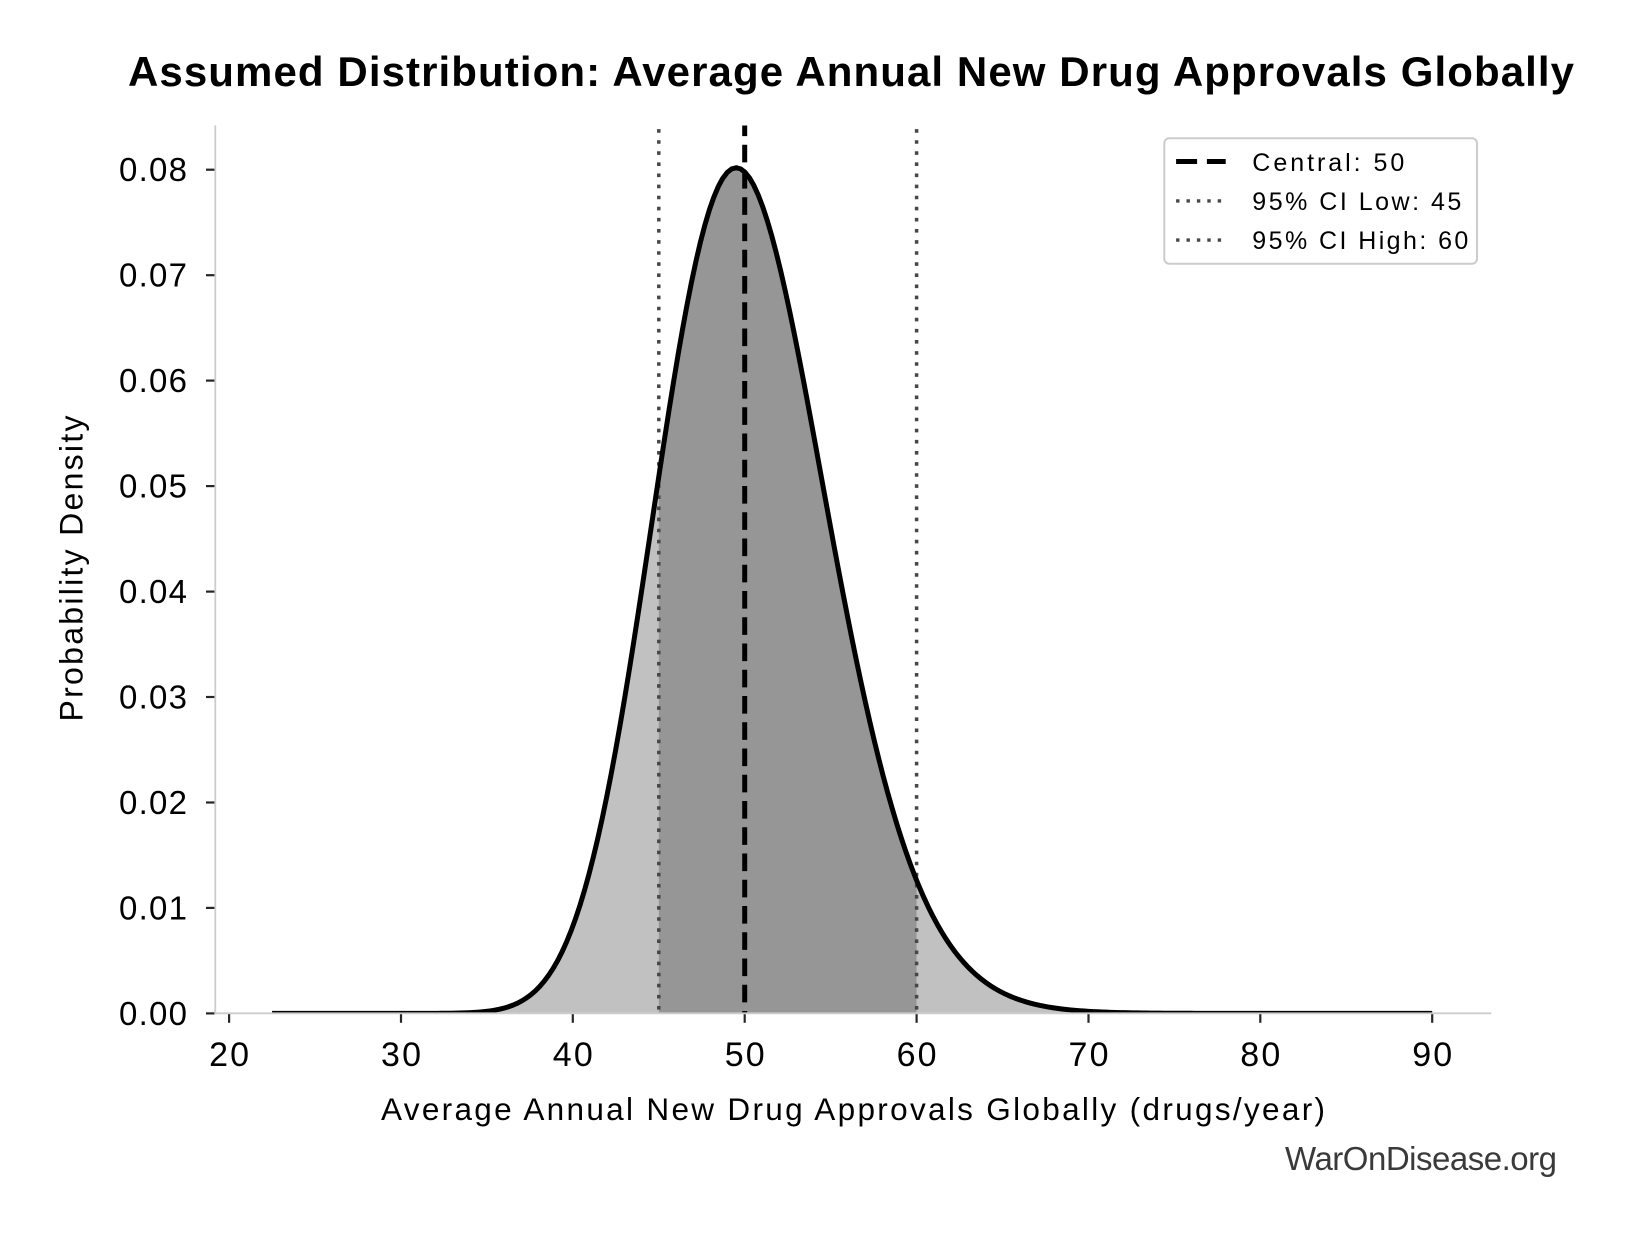  I want to click on svg-text: 0.00, so click(153, 1013).